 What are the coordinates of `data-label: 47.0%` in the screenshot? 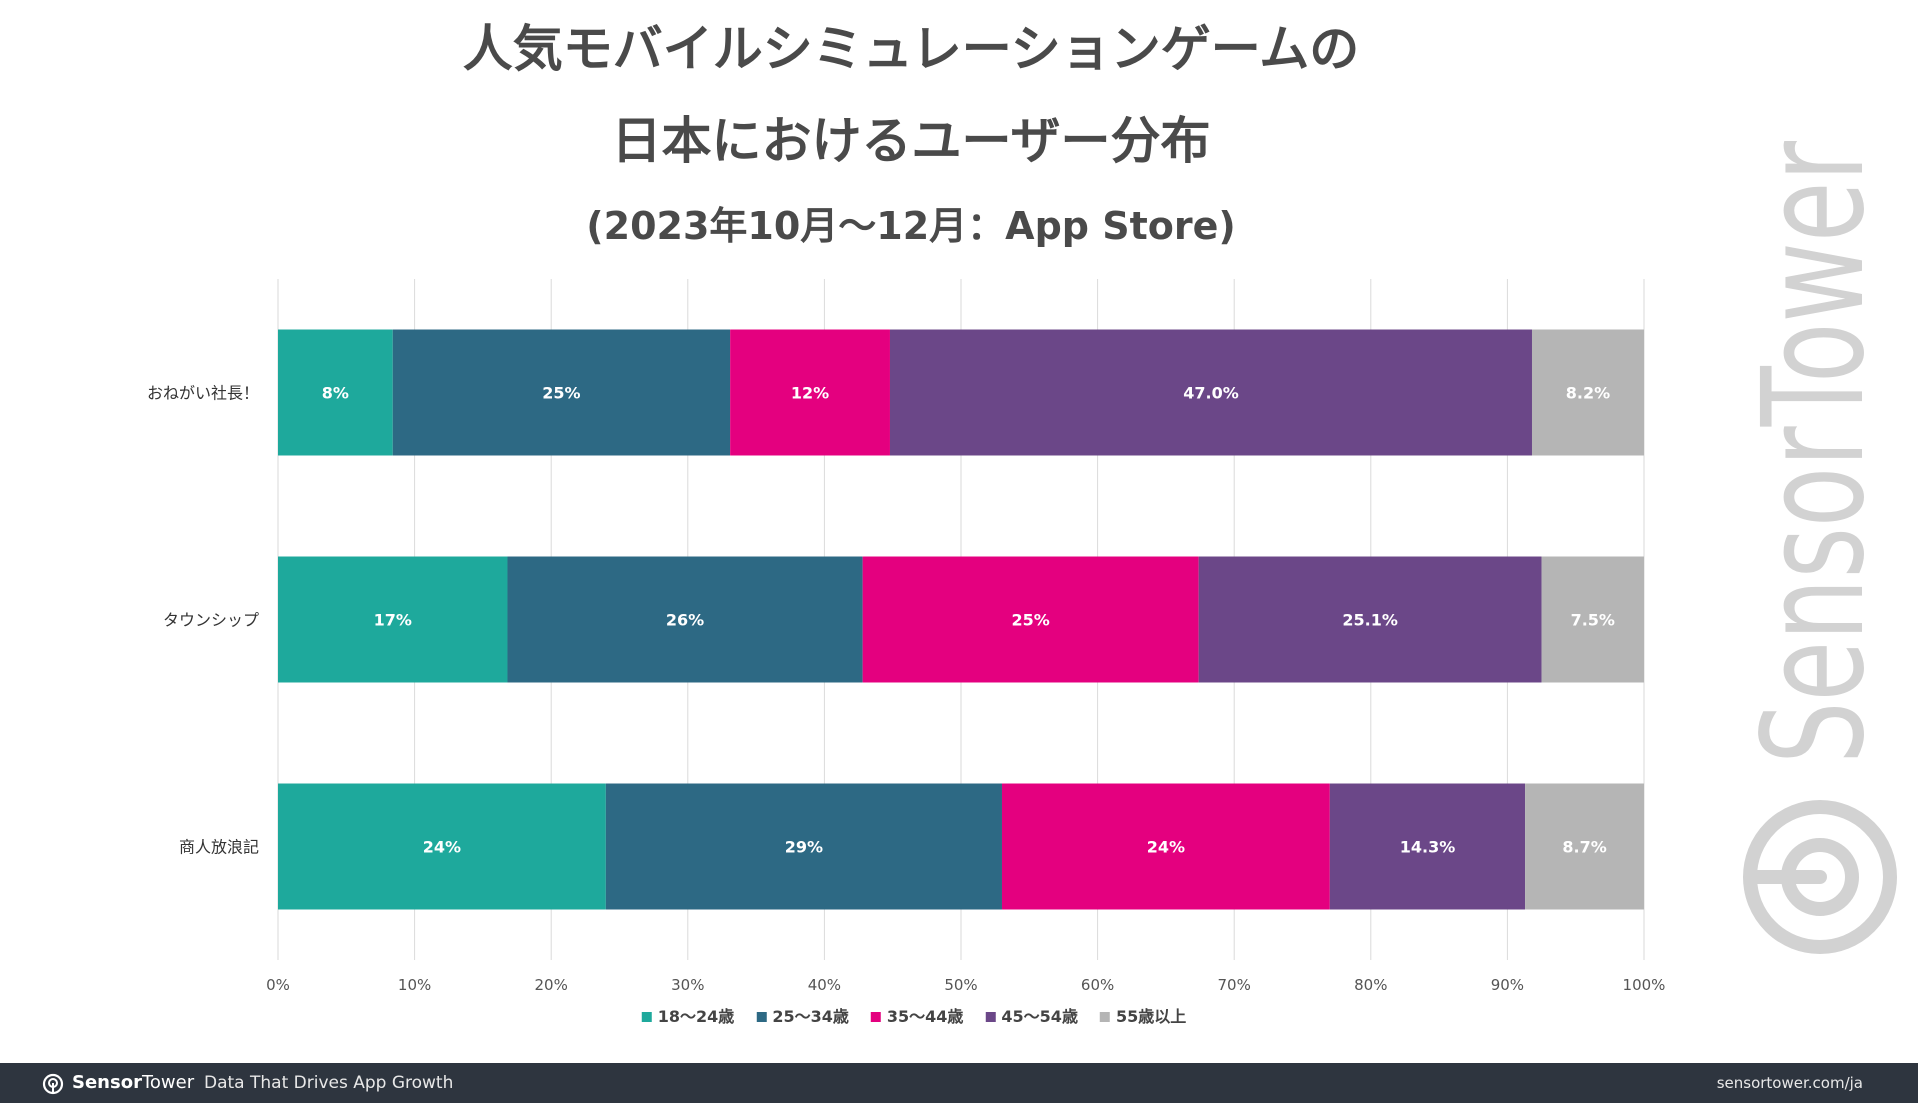 It's located at (1211, 393).